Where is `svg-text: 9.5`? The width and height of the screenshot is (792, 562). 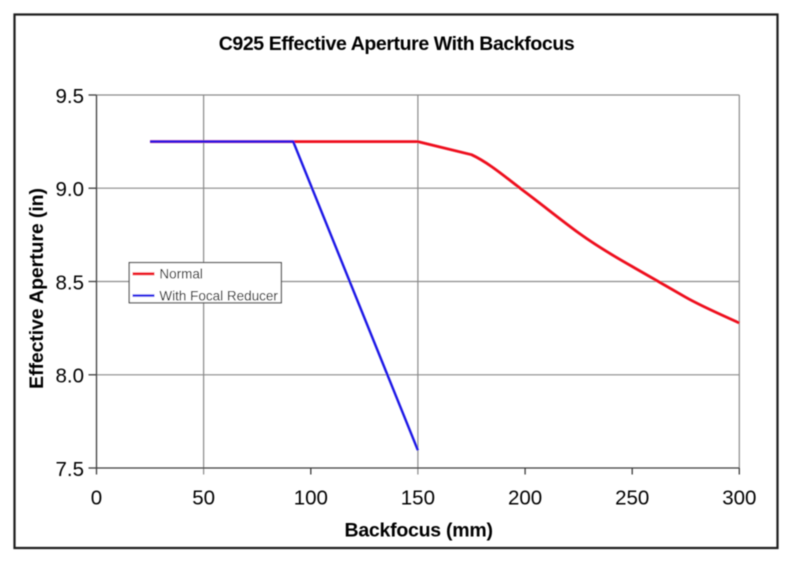
svg-text: 9.5 is located at coordinates (70, 96).